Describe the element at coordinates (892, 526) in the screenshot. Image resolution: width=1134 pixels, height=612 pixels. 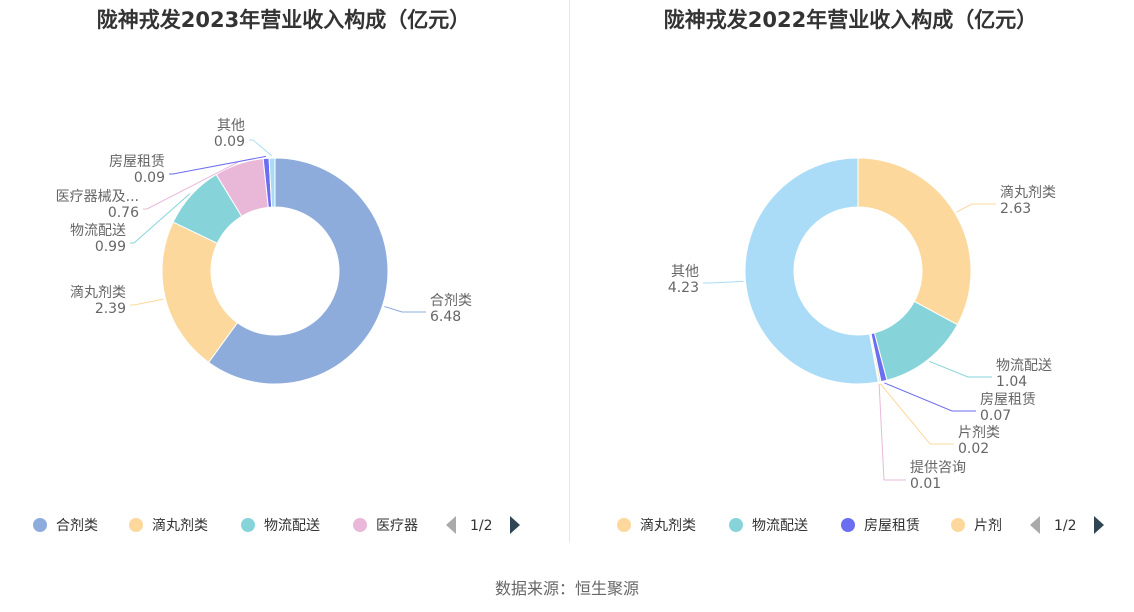
I see `legend-label: 房屋租赁` at that location.